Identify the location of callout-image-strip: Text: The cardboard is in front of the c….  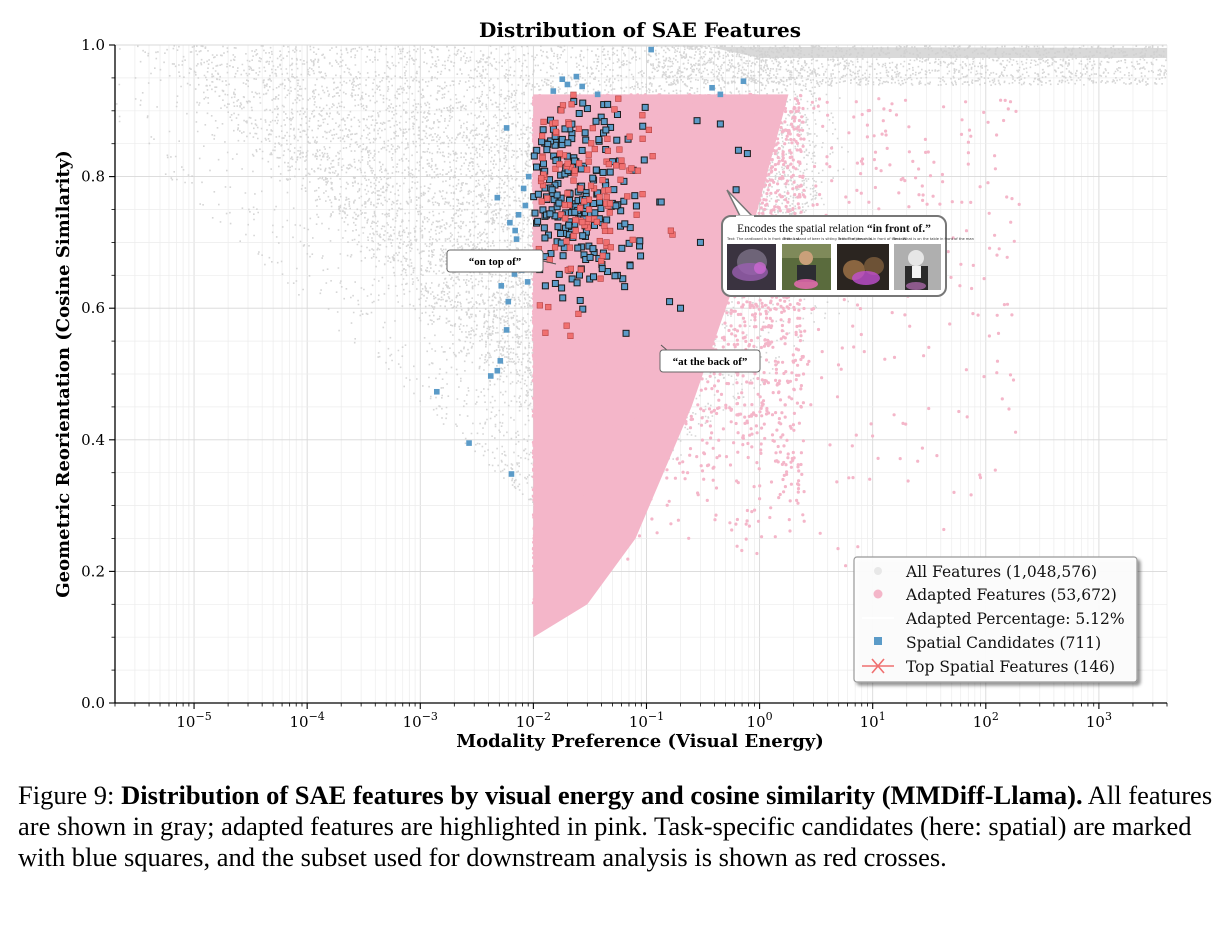
(850, 263).